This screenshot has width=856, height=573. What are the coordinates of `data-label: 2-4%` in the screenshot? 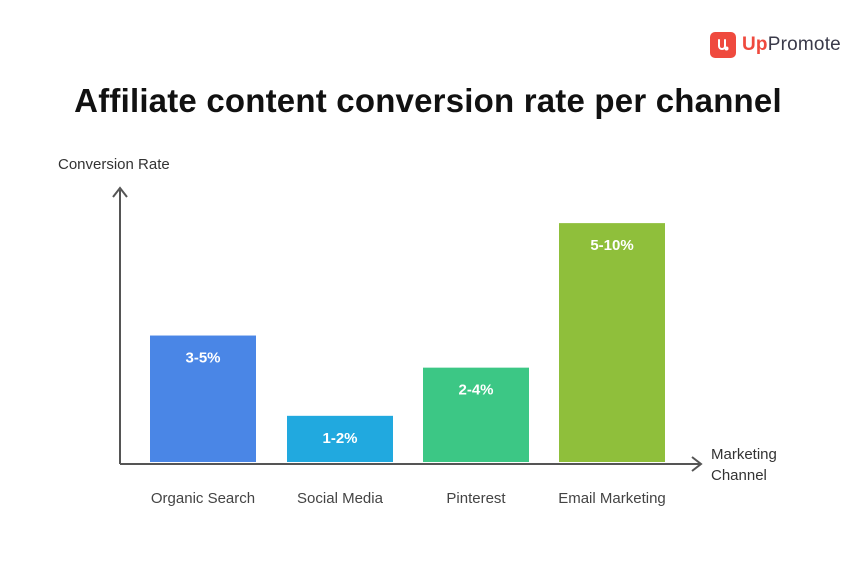 It's located at (475, 390).